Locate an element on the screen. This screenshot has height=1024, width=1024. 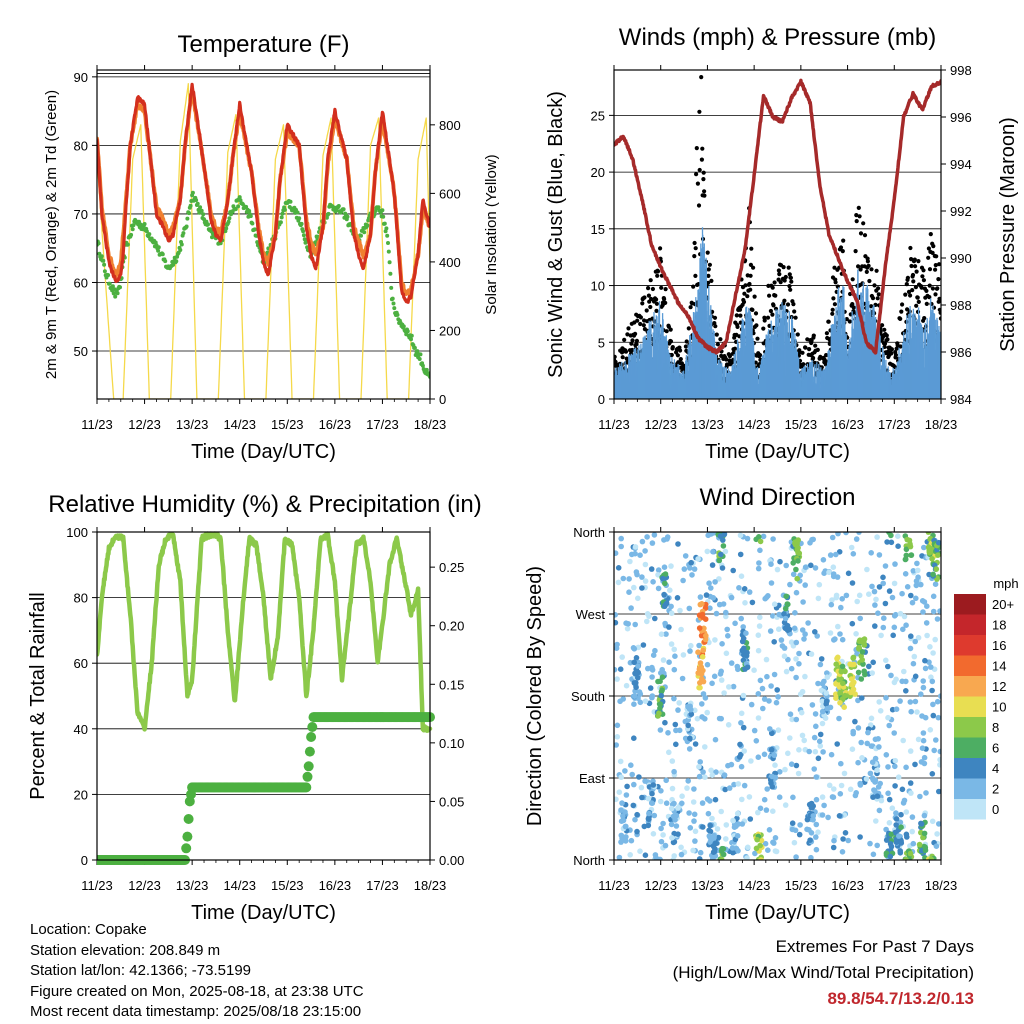
x-tick-label: 18/23 is located at coordinates (941, 424).